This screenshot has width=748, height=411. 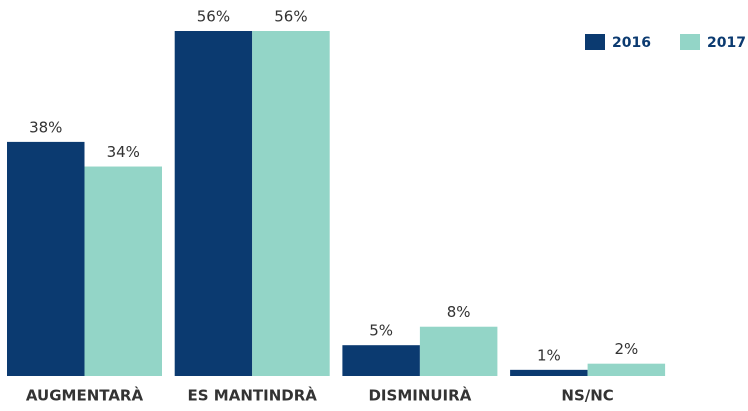 What do you see at coordinates (123, 152) in the screenshot?
I see `value-label: 34%` at bounding box center [123, 152].